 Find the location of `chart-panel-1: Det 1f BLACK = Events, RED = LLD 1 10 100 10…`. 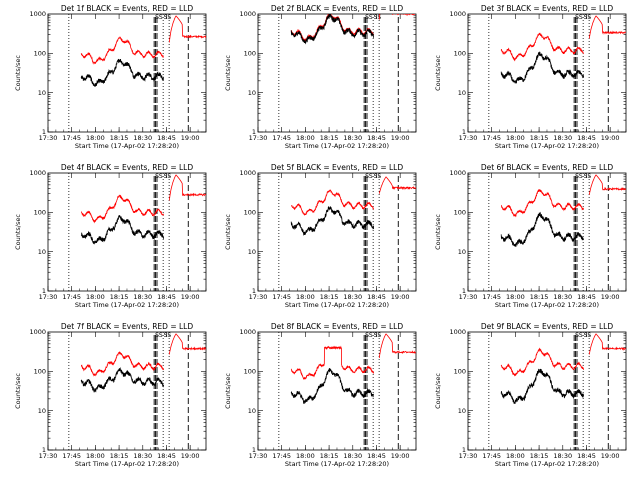

chart-panel-1: Det 1f BLACK = Events, RED = LLD 1 10 100 10… is located at coordinates (110, 77).